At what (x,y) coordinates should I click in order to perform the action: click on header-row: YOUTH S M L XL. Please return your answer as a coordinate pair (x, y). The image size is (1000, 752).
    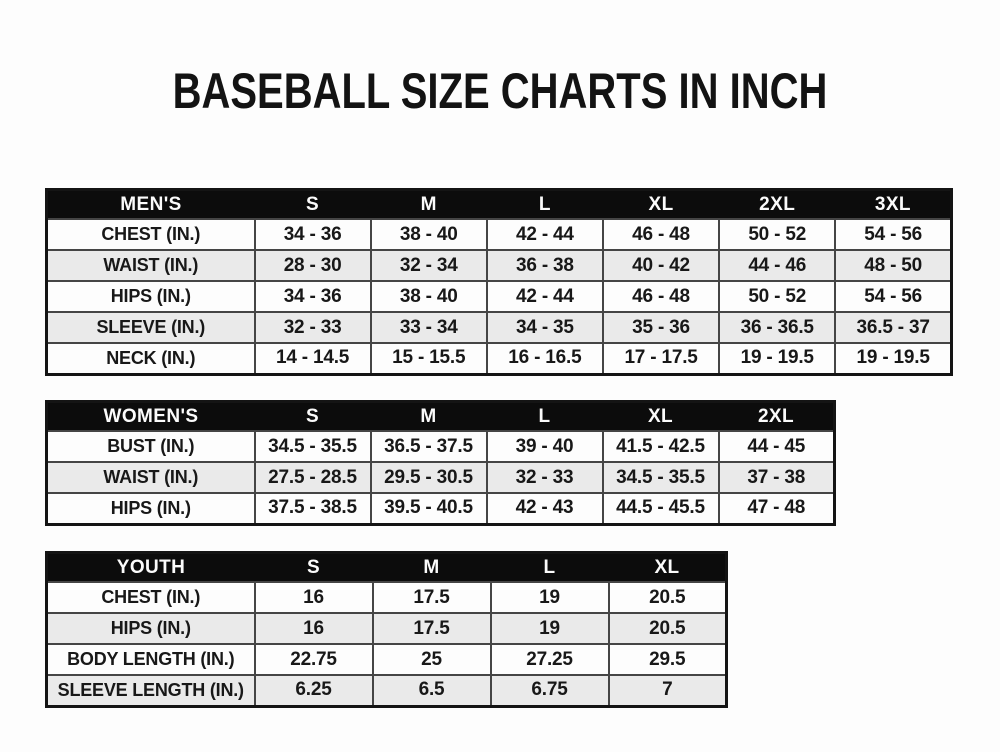
    Looking at the image, I should click on (386, 567).